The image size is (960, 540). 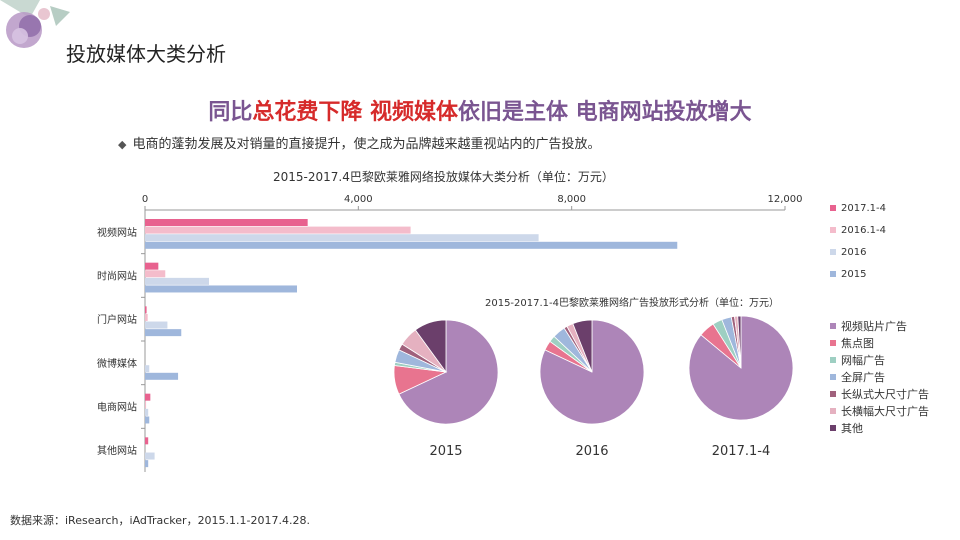 I want to click on legend-label: 网幅广告, so click(x=863, y=360).